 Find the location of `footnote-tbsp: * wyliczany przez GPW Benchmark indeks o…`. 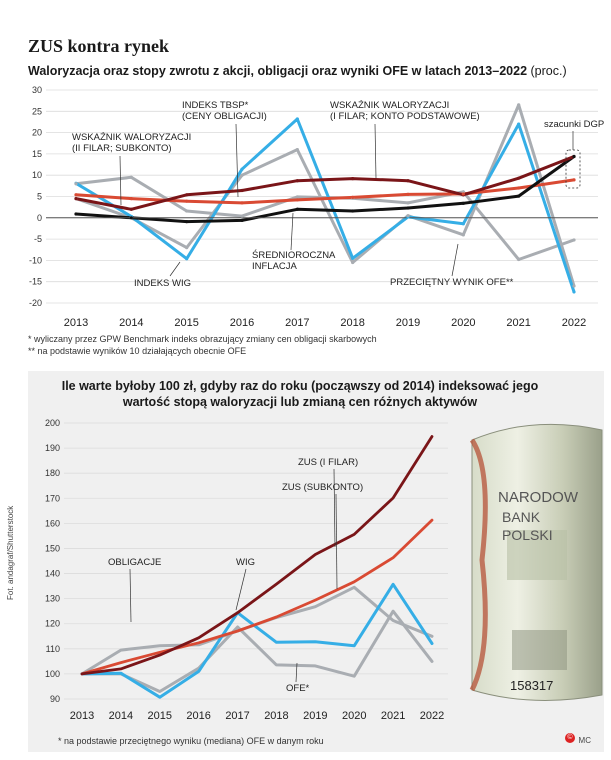

footnote-tbsp: * wyliczany przez GPW Benchmark indeks o… is located at coordinates (202, 339).